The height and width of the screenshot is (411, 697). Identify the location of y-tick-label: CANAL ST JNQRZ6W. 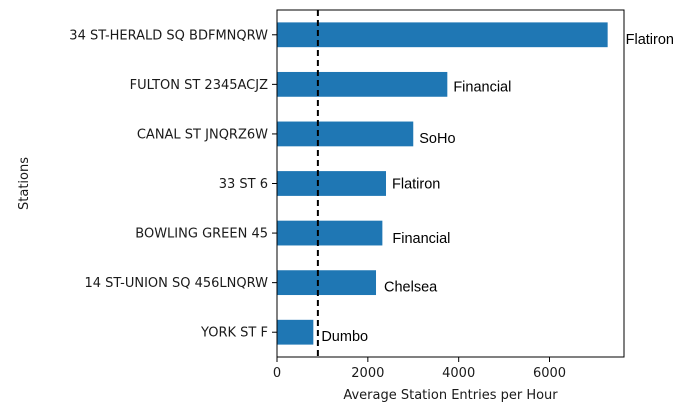
(202, 134).